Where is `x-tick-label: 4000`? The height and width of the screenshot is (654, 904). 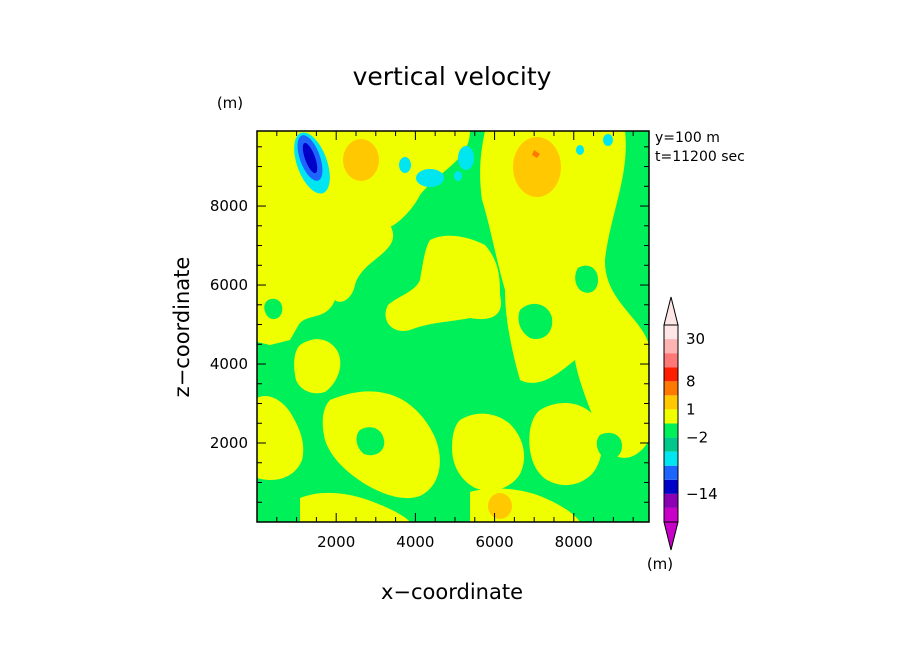 x-tick-label: 4000 is located at coordinates (415, 542).